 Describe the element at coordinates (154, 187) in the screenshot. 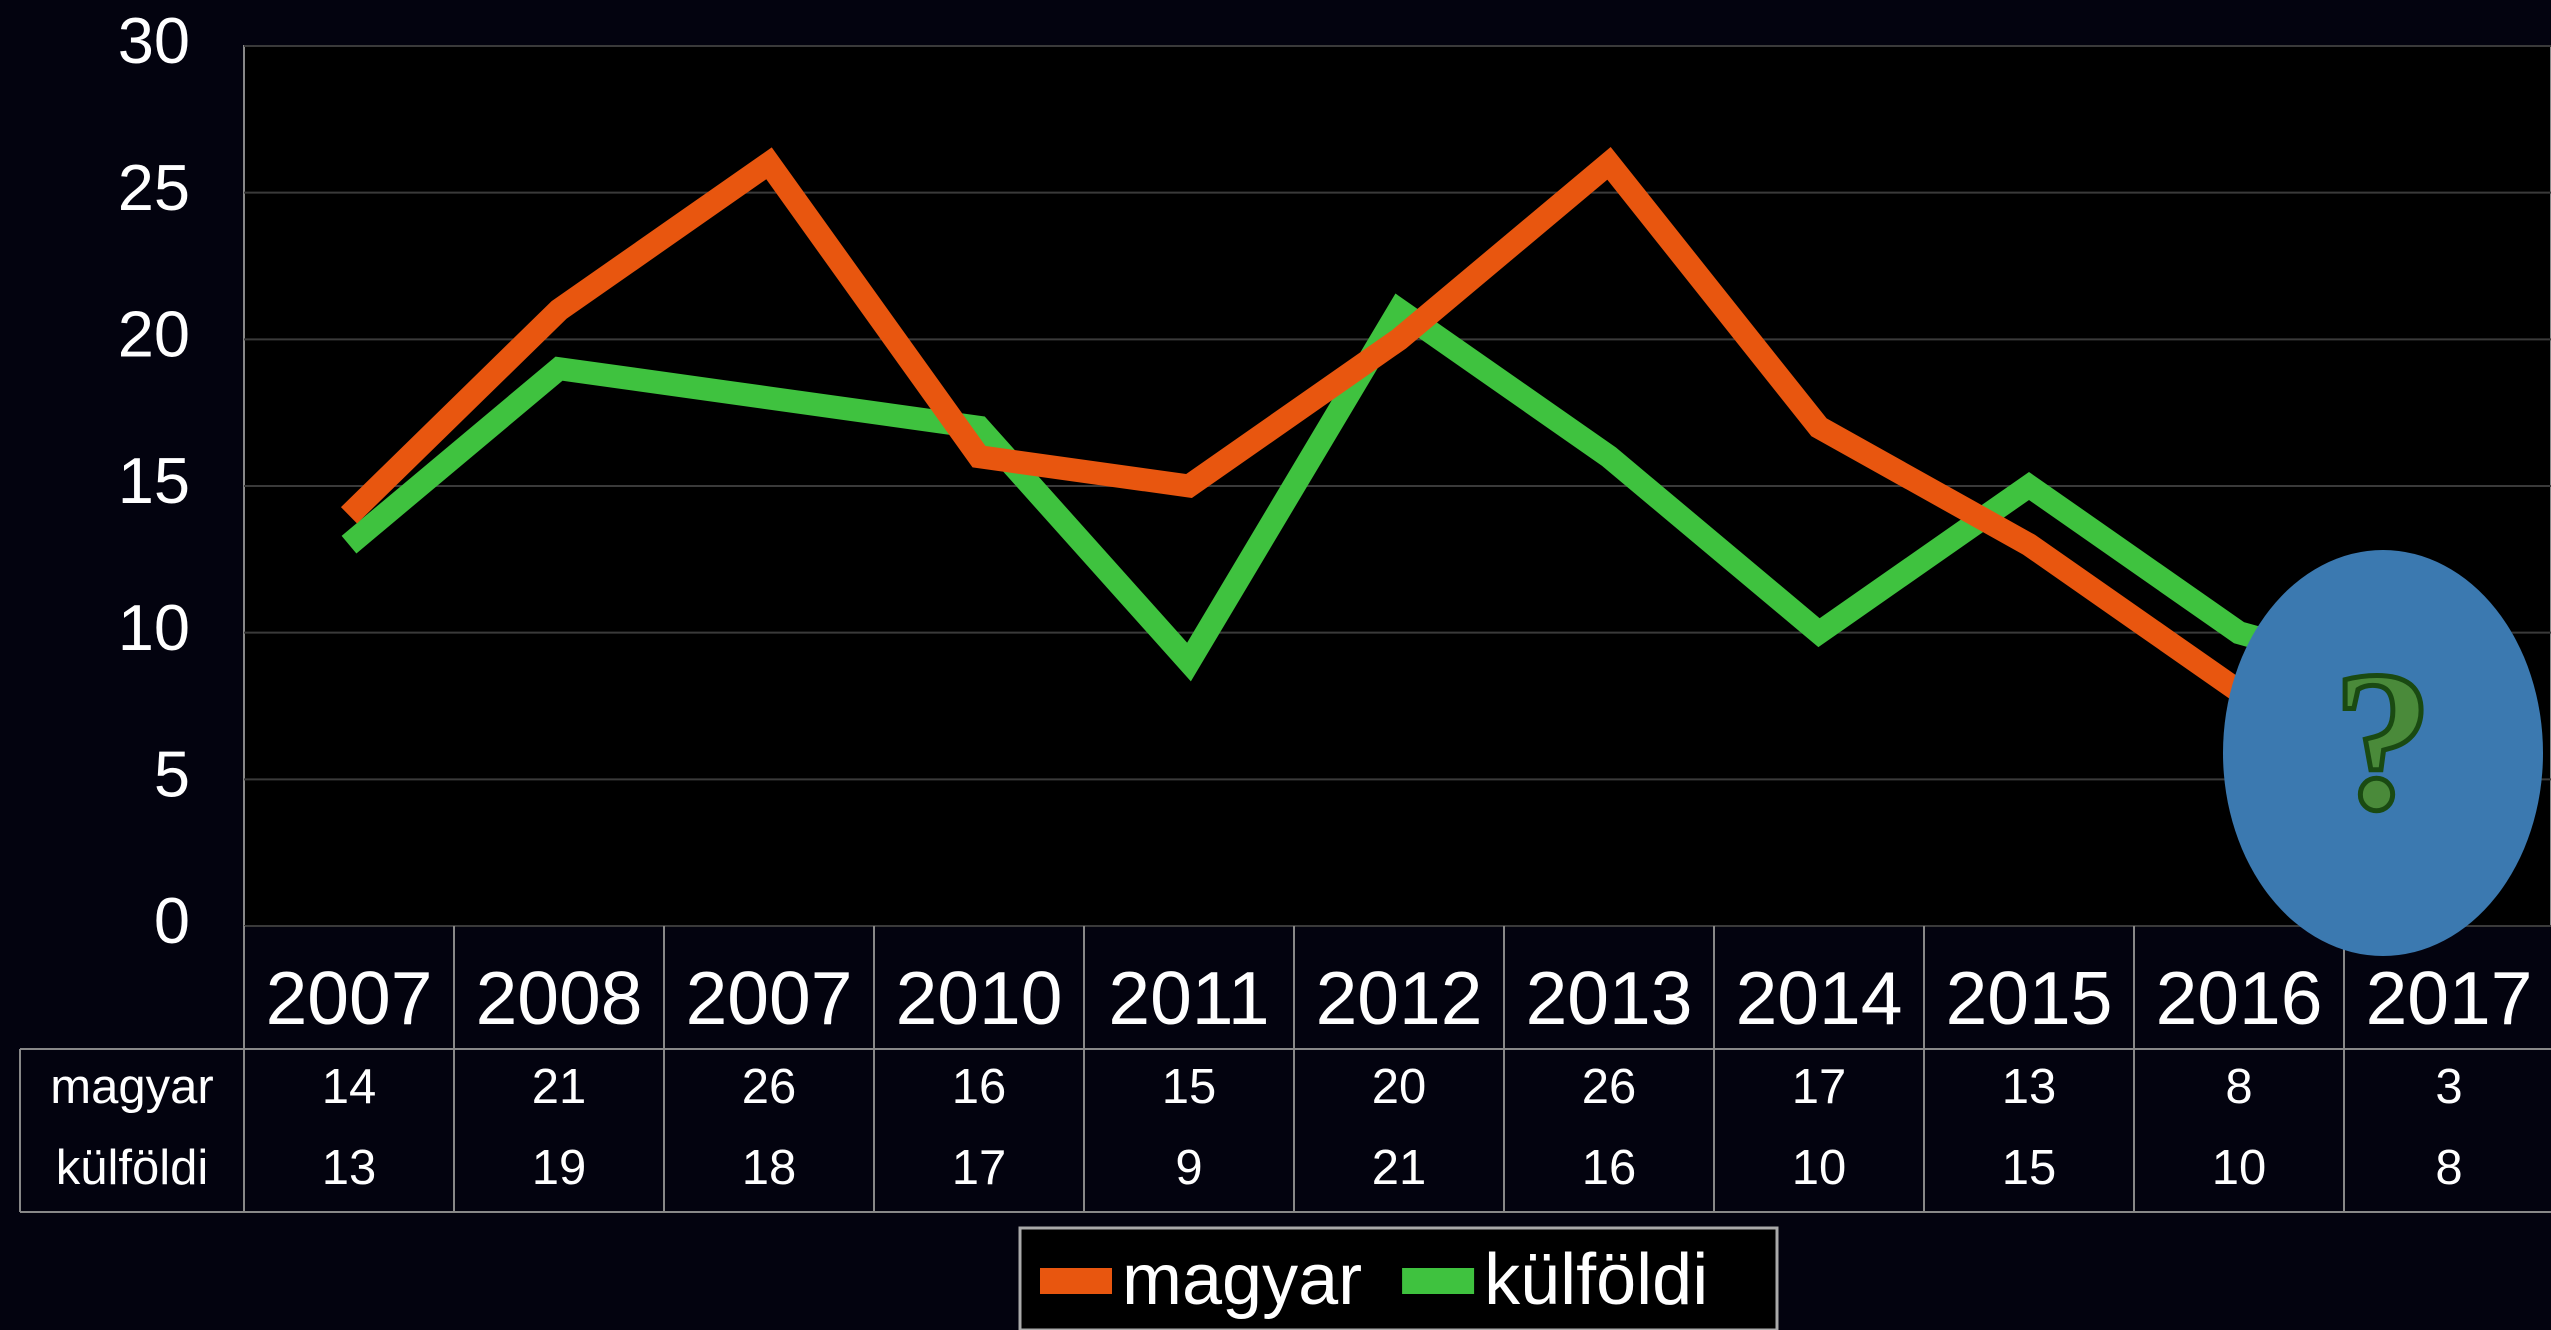

I see `y-tick-label: 25` at that location.